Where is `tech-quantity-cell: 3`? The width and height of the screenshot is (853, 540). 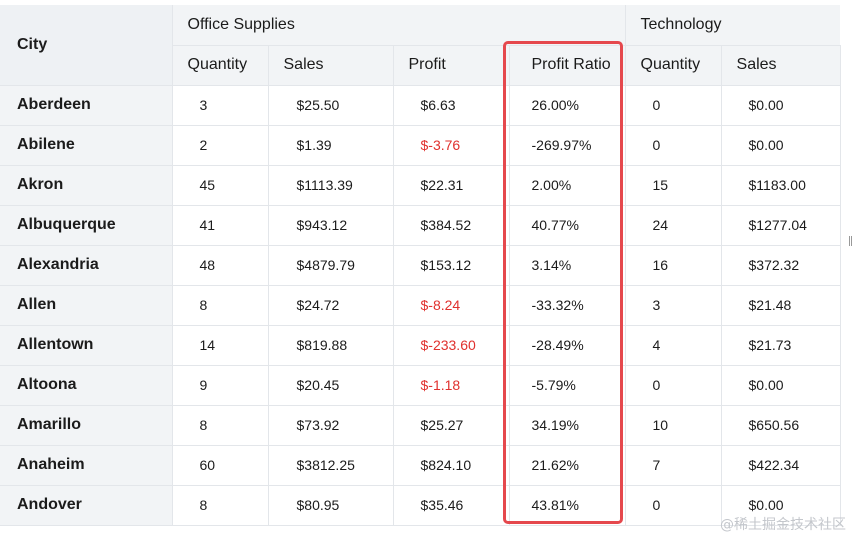
tech-quantity-cell: 3 is located at coordinates (673, 304).